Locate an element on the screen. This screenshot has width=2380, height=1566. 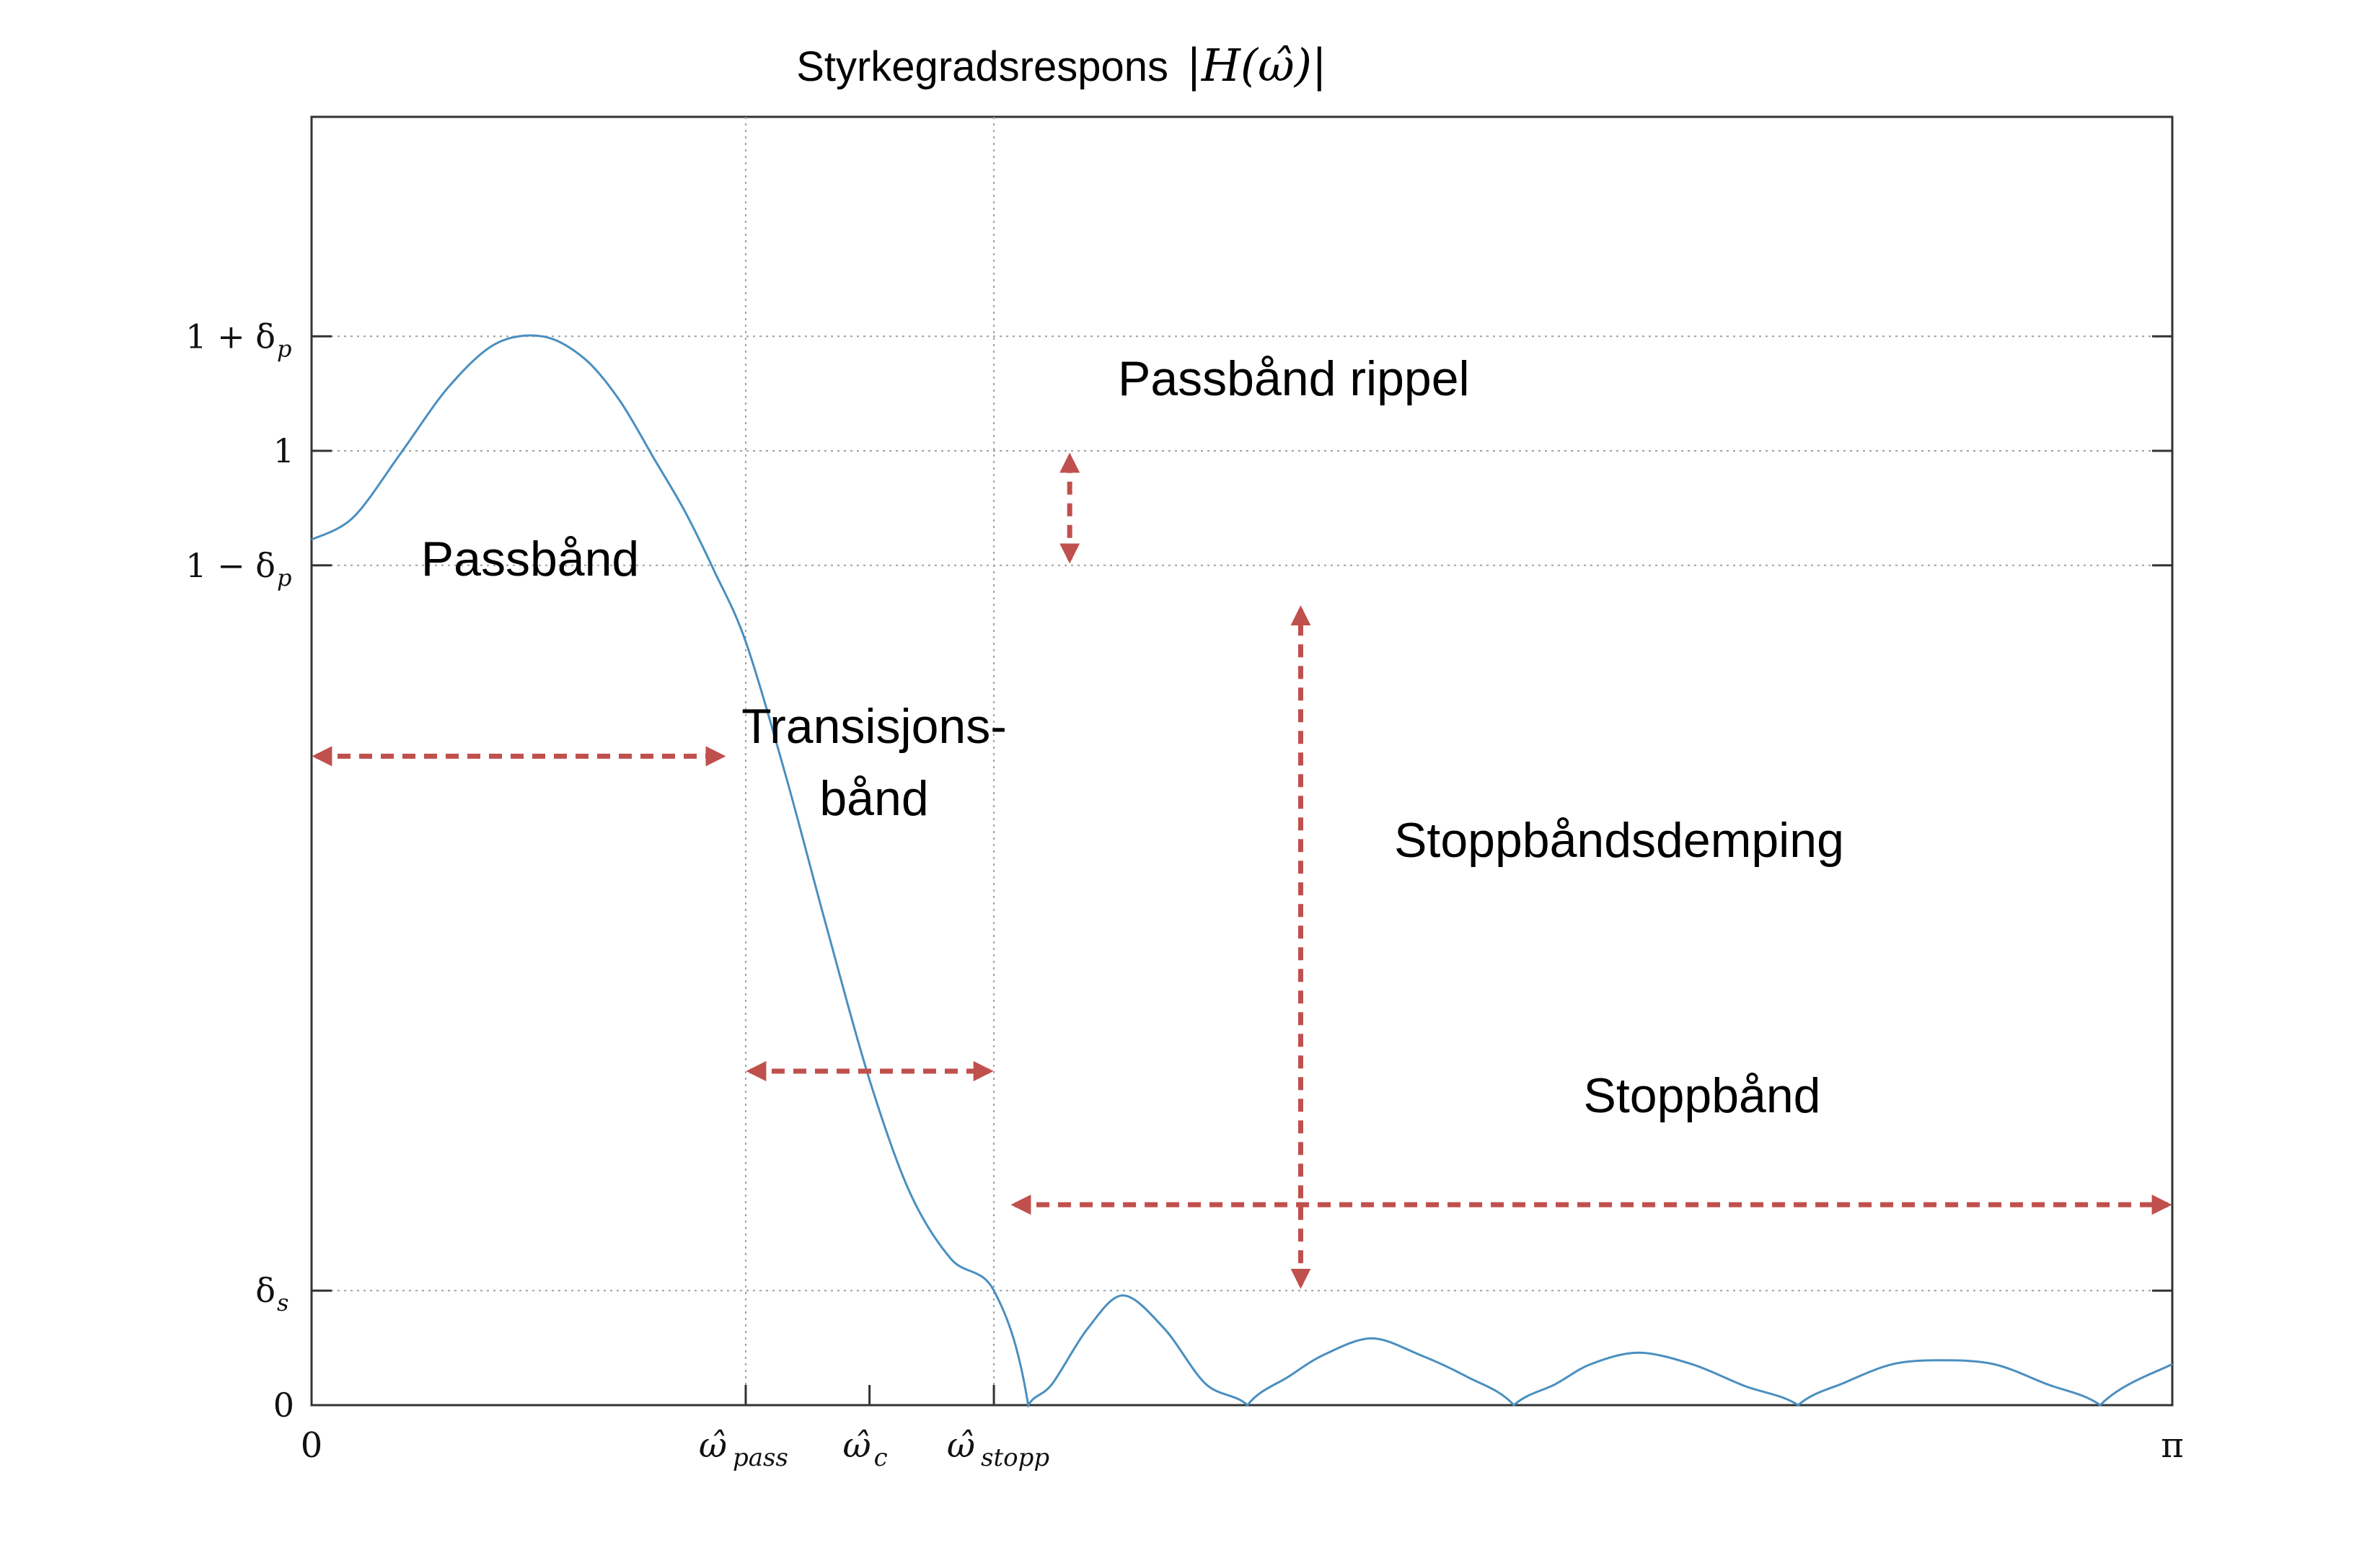
y-tick-label-subscript: s is located at coordinates (282, 1302).